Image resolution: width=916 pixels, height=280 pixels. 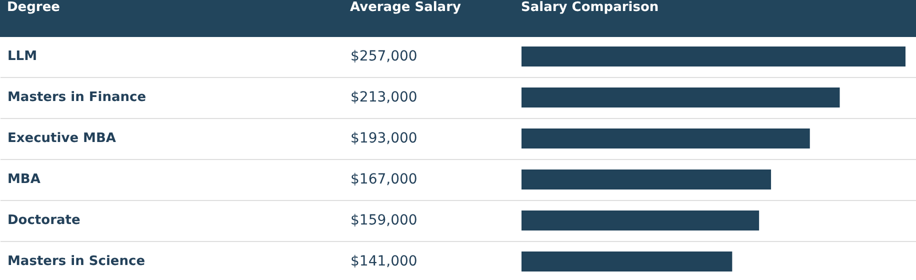 What do you see at coordinates (44, 220) in the screenshot?
I see `y-tick-label: Doctorate` at bounding box center [44, 220].